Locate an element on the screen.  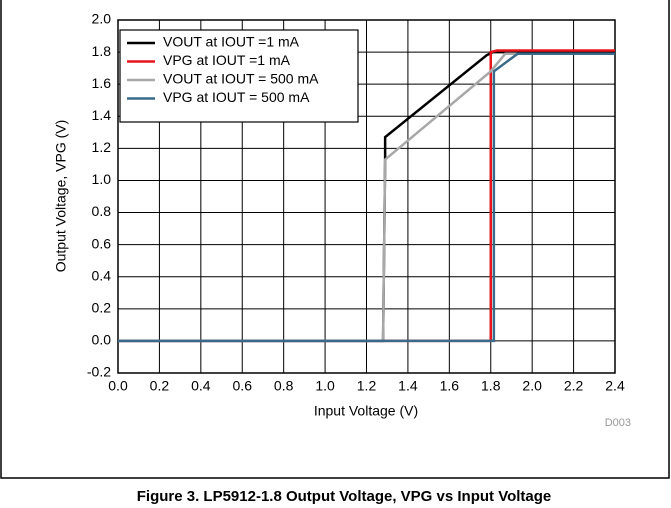
x-axis-label: Input Voltage (V) is located at coordinates (366, 411).